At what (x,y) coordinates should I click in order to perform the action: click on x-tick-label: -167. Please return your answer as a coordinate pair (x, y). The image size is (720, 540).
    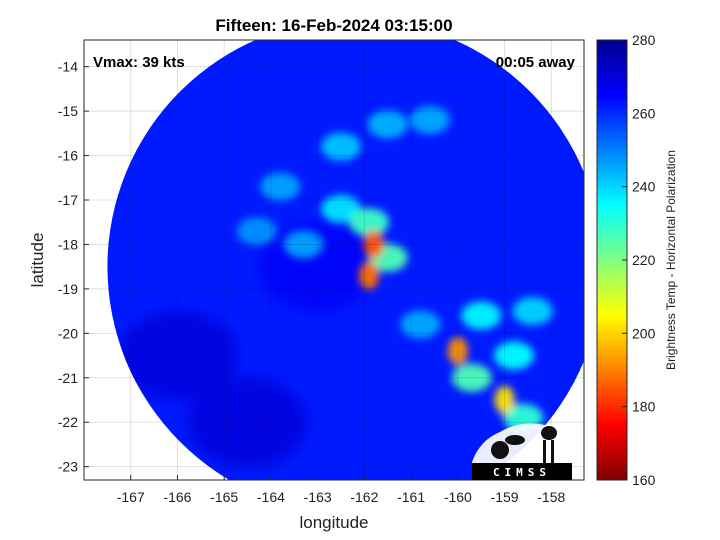
    Looking at the image, I should click on (131, 497).